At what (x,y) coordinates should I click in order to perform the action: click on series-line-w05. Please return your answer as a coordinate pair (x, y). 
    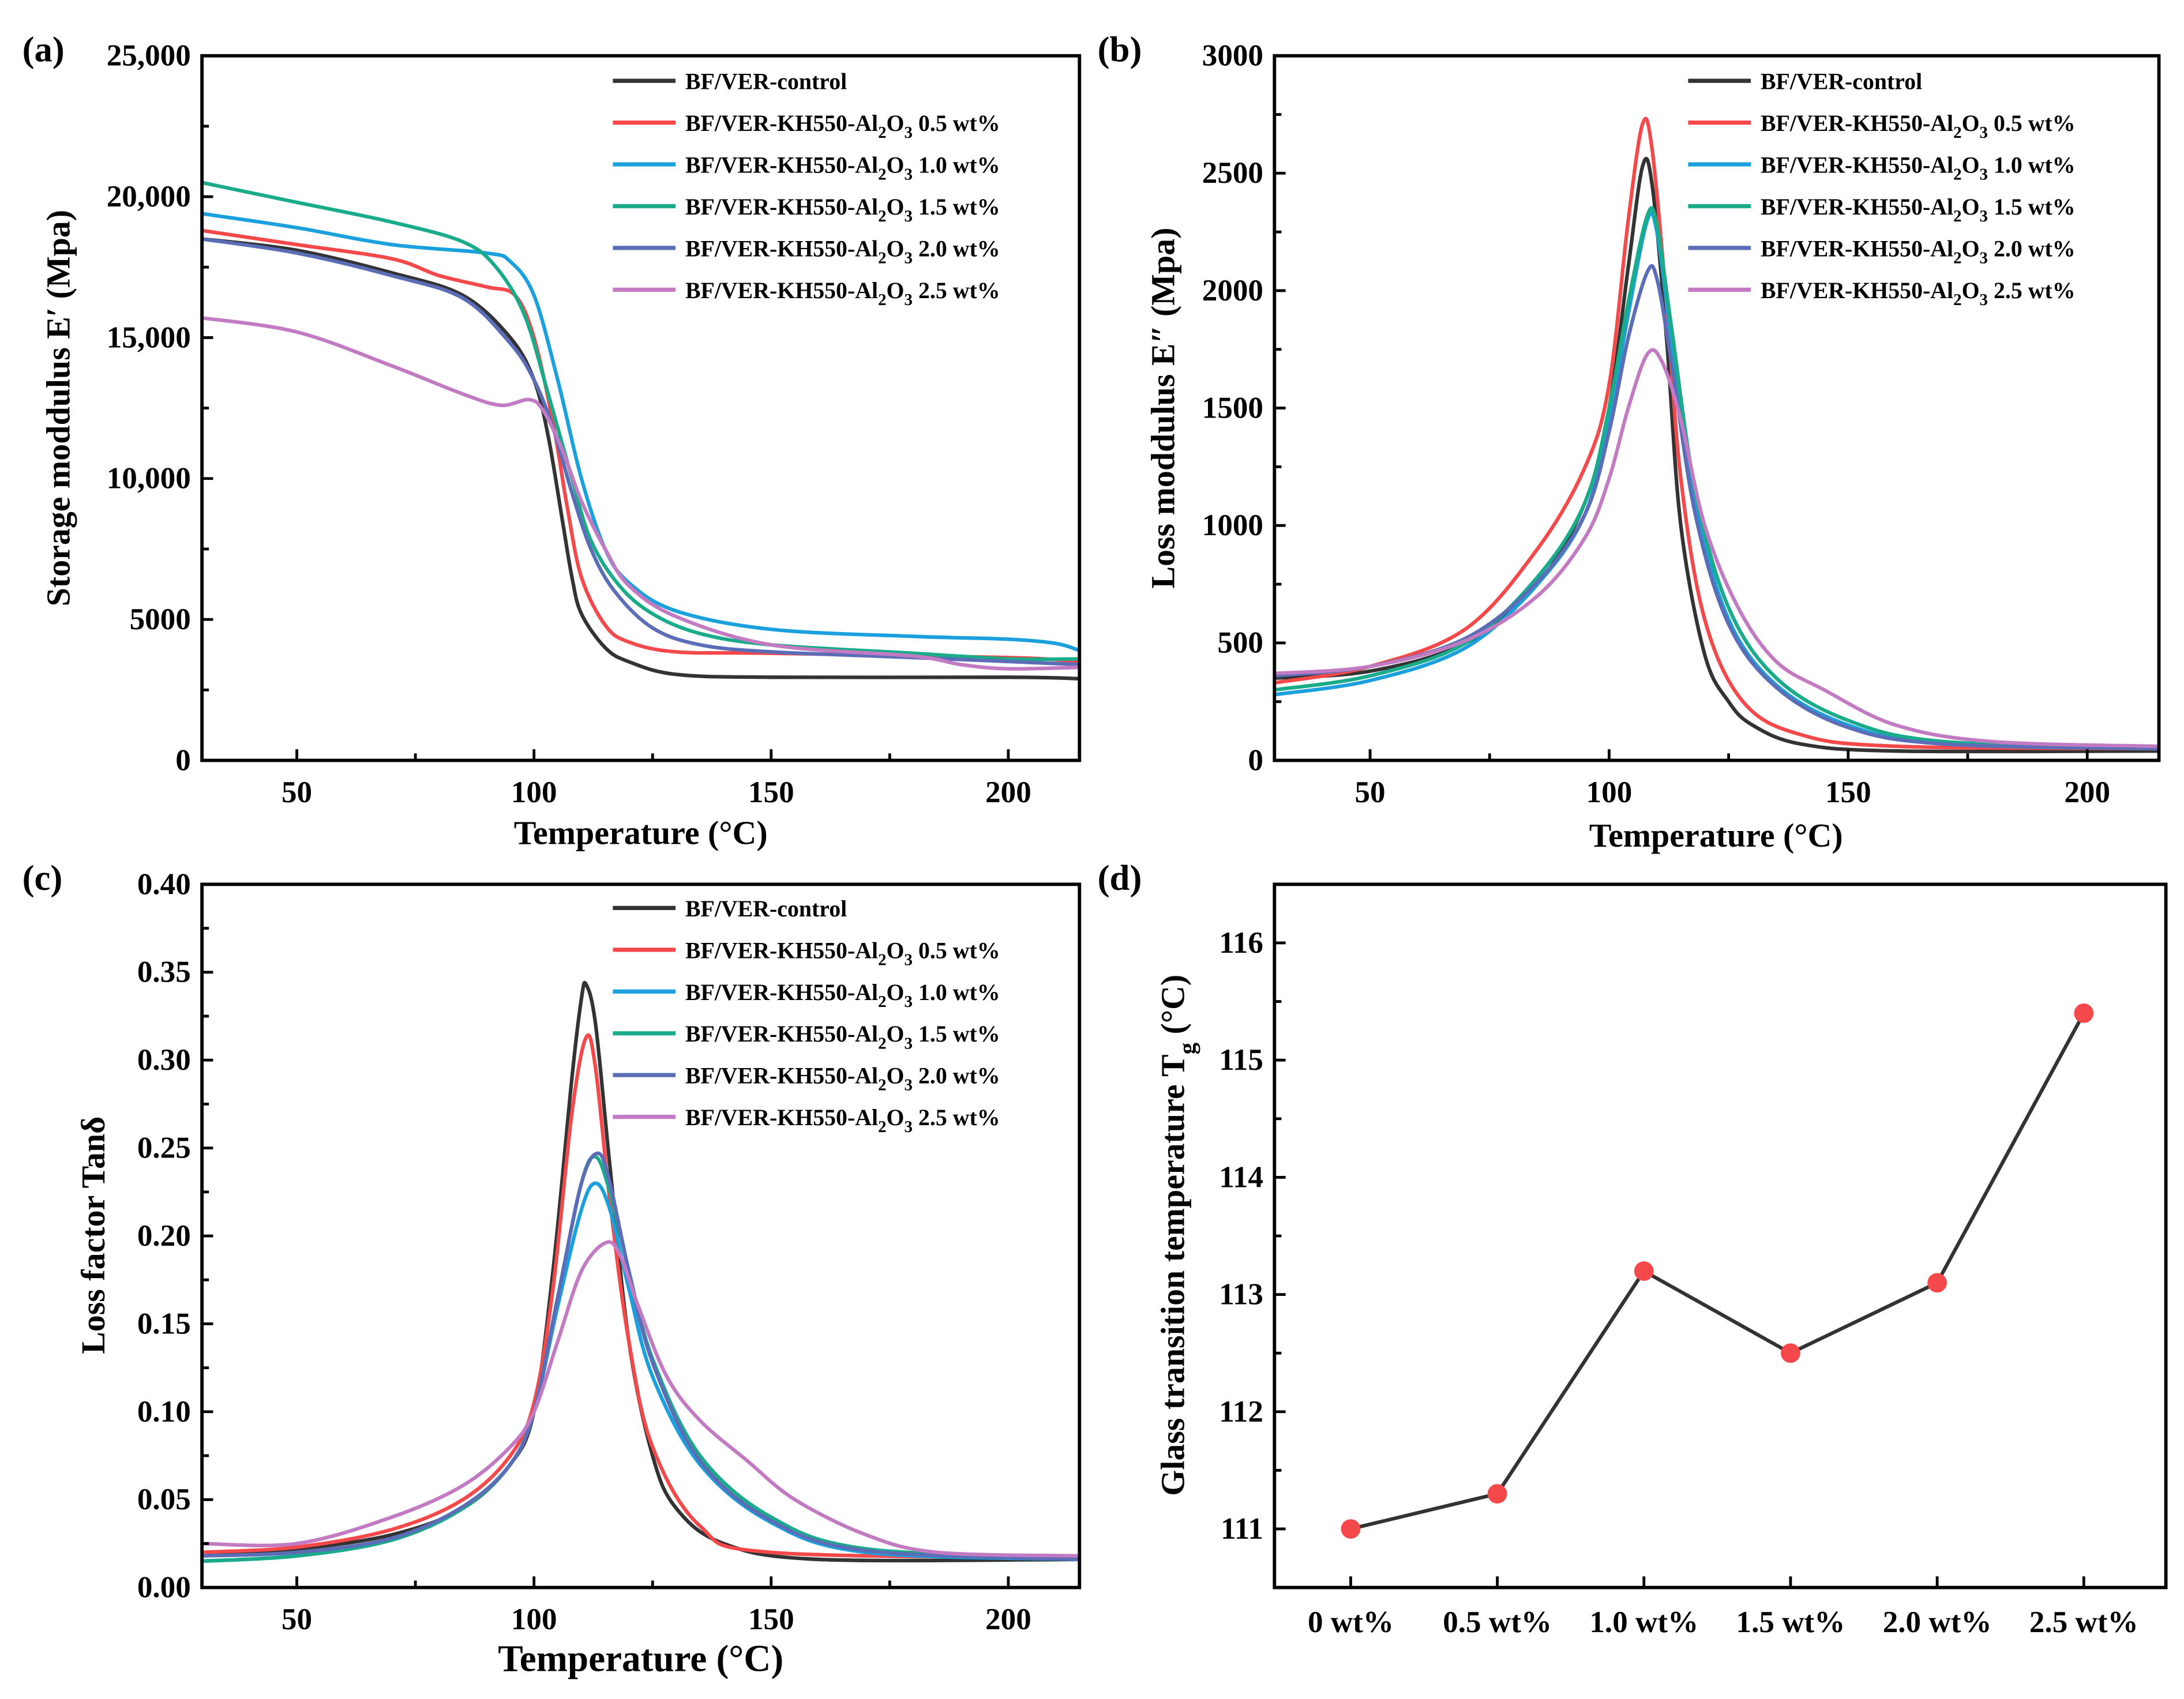
    Looking at the image, I should click on (640, 1296).